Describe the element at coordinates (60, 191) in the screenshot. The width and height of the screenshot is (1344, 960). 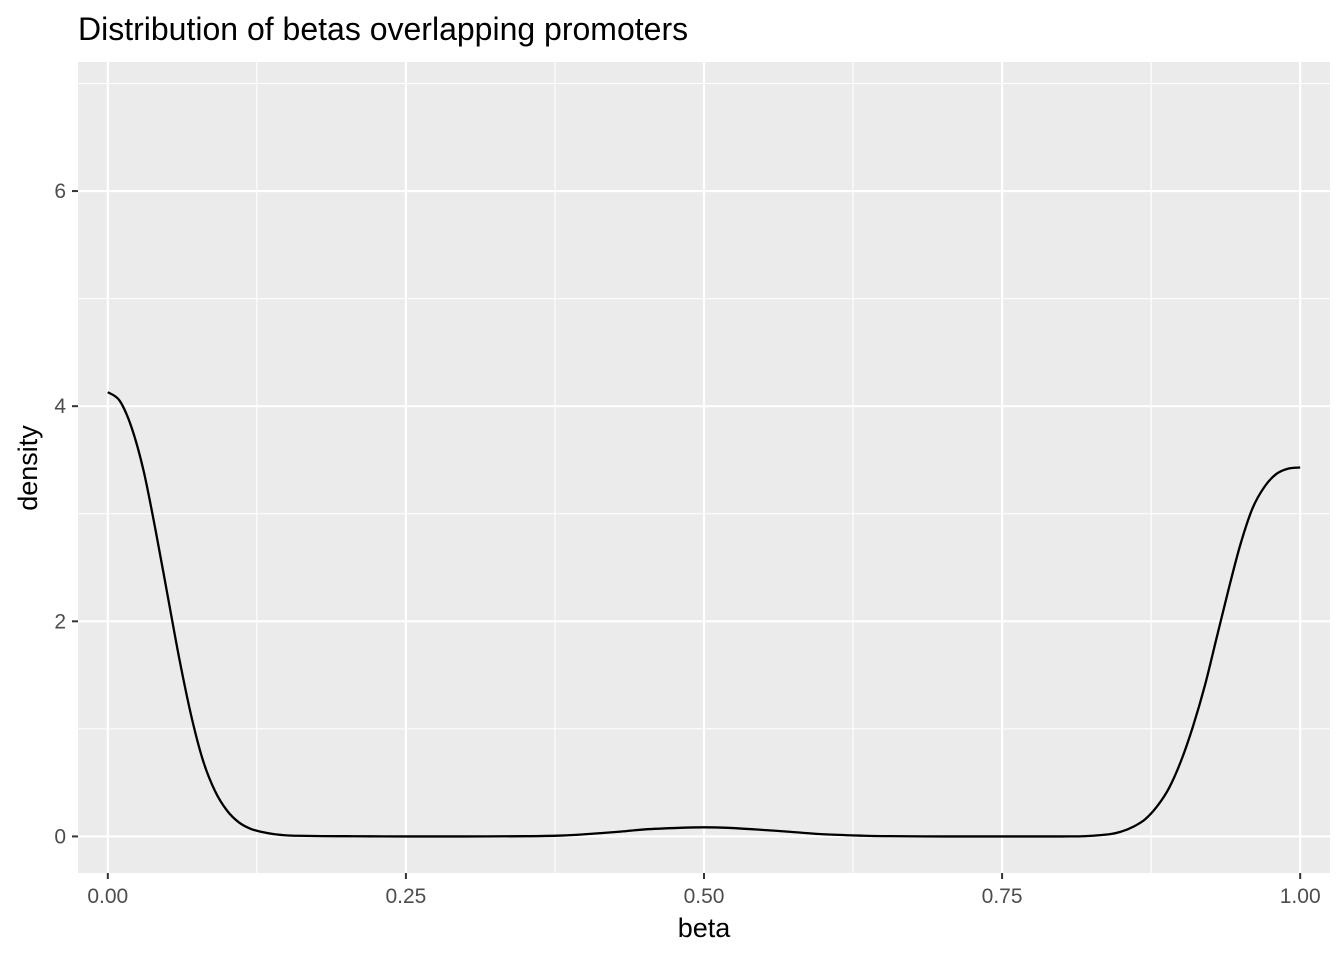
I see `y-tick-label: 6` at that location.